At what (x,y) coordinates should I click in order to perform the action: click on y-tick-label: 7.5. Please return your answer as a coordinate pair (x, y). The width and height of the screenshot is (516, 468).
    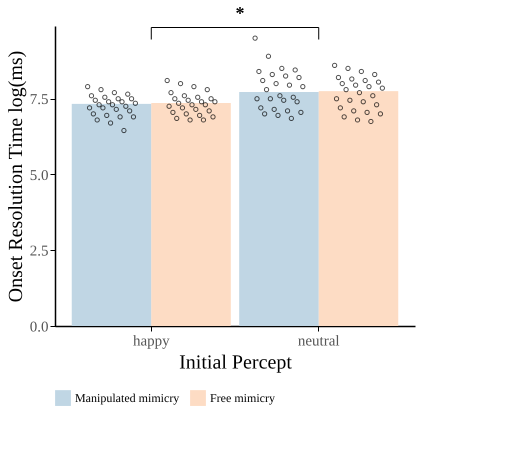
    Looking at the image, I should click on (39, 100).